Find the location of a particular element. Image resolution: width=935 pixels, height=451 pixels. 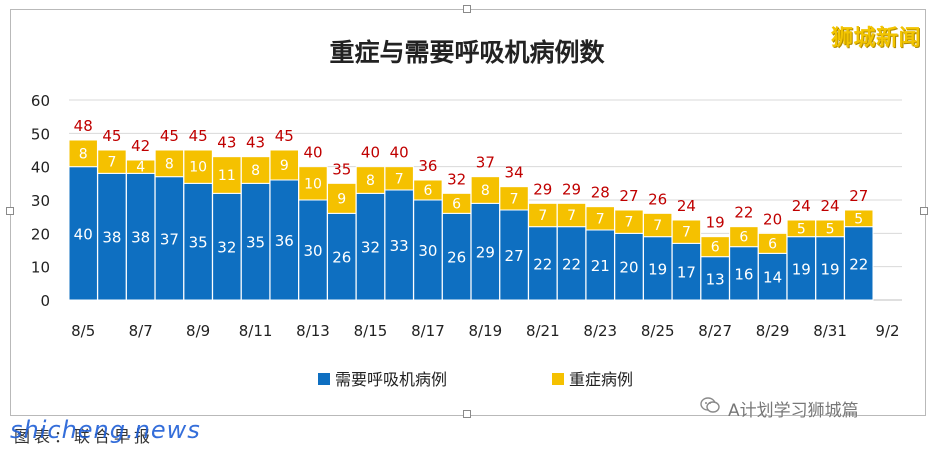

y-tick-label: 10 is located at coordinates (40, 268).